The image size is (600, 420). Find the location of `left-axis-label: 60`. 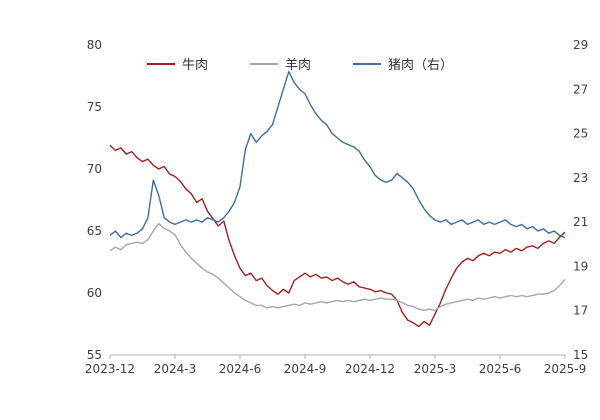

left-axis-label: 60 is located at coordinates (94, 293).